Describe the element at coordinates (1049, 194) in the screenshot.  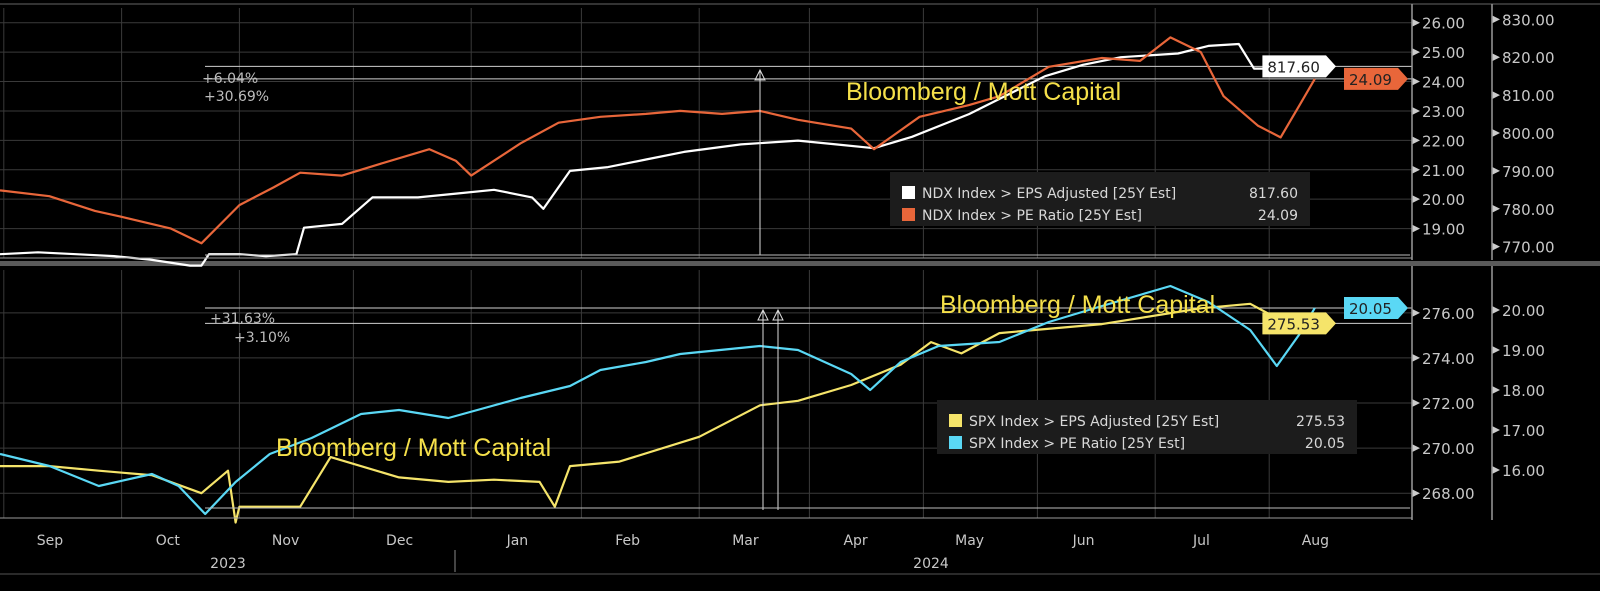
I see `legend-label: NDX Index > EPS Adjusted [25Y Est]` at that location.